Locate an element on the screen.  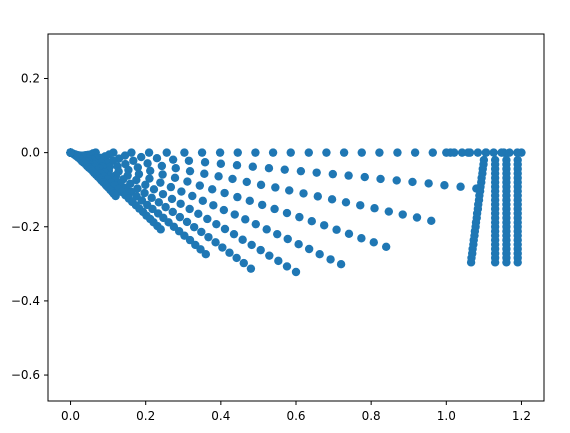
y-axis-ticks: 0.2 0.0 −0.2 −0.4 −0.6 is located at coordinates (29, 226).